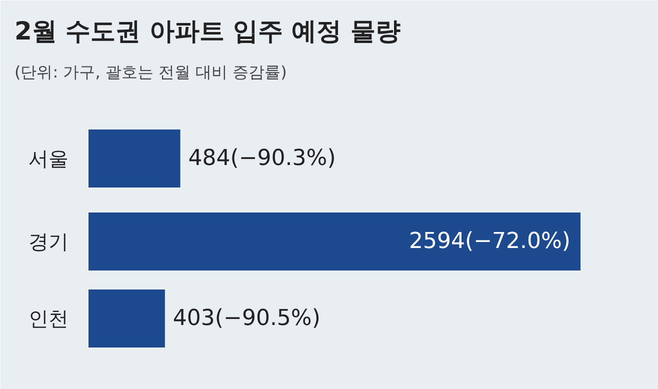 This screenshot has width=658, height=389. I want to click on data-label: 484(−90.3%), so click(262, 158).